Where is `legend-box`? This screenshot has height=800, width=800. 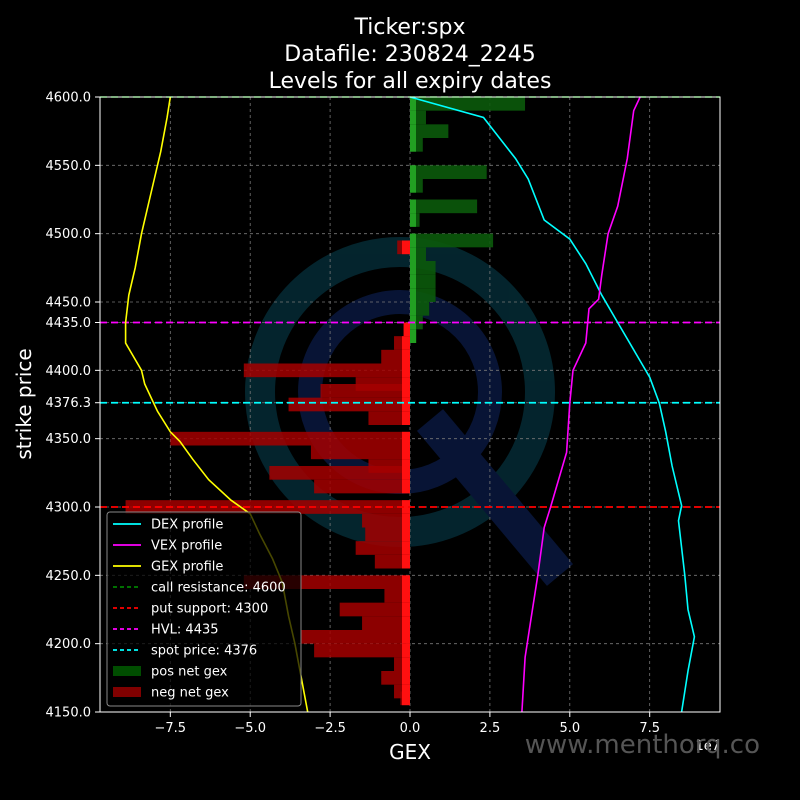
legend-box is located at coordinates (204, 609).